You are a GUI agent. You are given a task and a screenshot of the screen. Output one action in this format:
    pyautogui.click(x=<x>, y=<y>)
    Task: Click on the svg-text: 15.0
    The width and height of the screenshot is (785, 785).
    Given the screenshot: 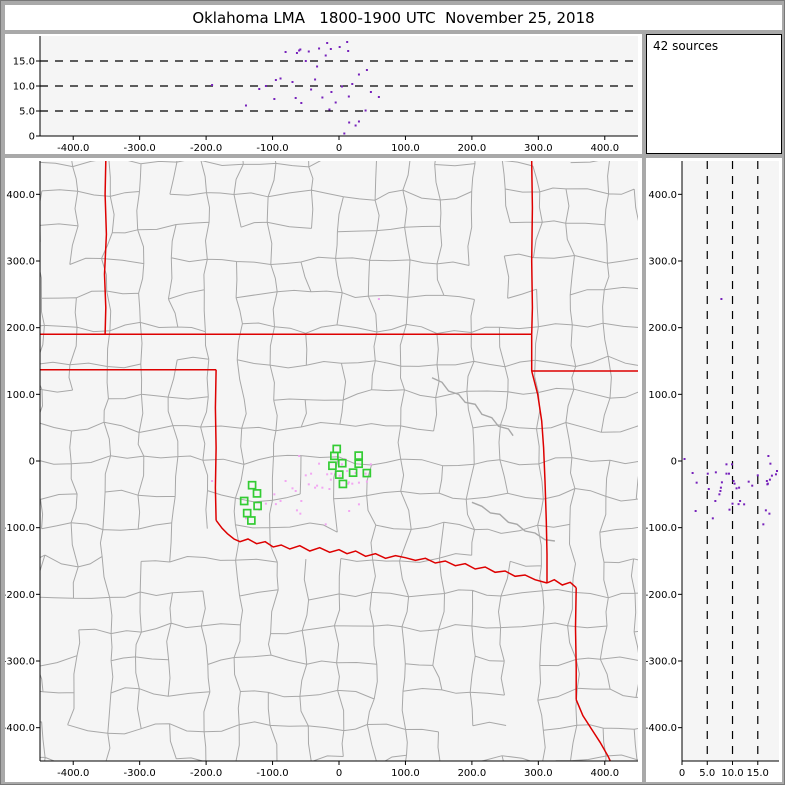 What is the action you would take?
    pyautogui.click(x=758, y=773)
    